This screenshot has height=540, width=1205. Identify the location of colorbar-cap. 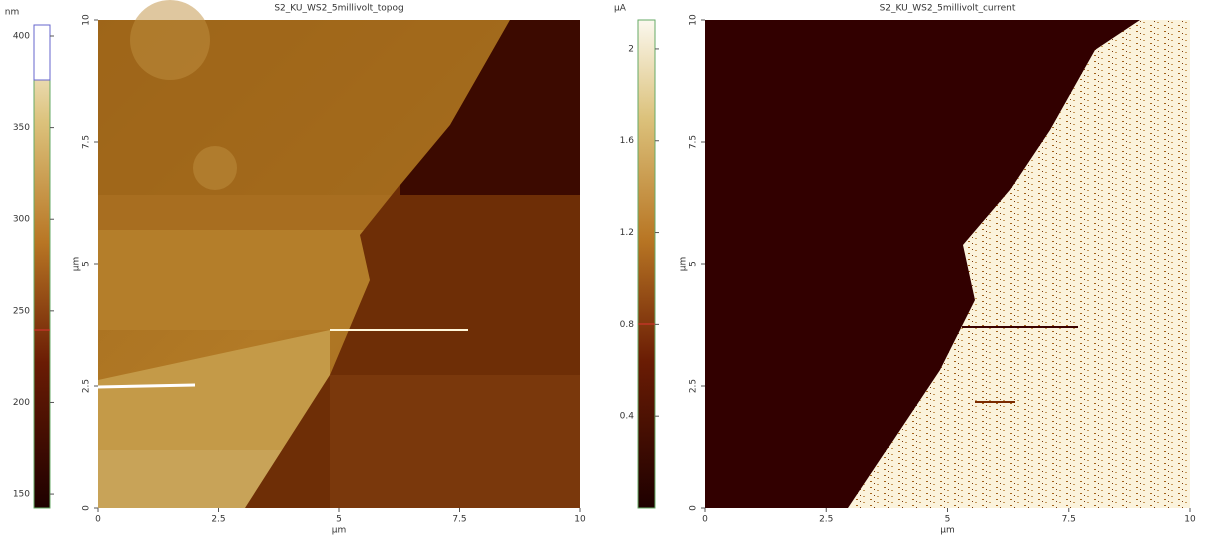
(42, 52).